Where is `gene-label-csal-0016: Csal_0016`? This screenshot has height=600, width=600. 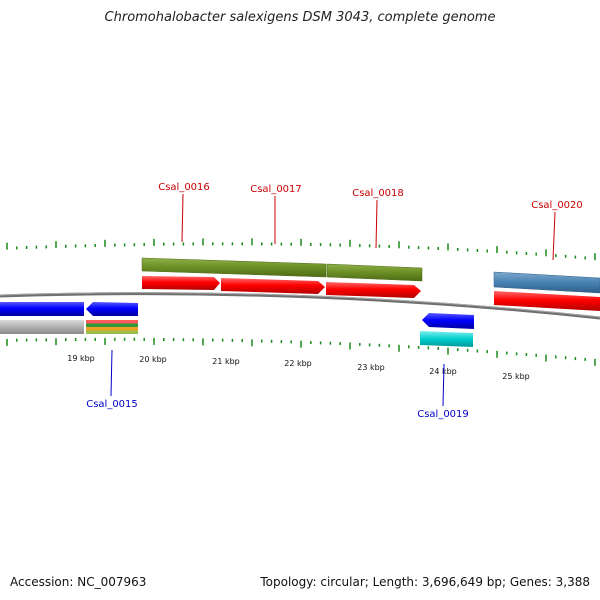 gene-label-csal-0016: Csal_0016 is located at coordinates (184, 212).